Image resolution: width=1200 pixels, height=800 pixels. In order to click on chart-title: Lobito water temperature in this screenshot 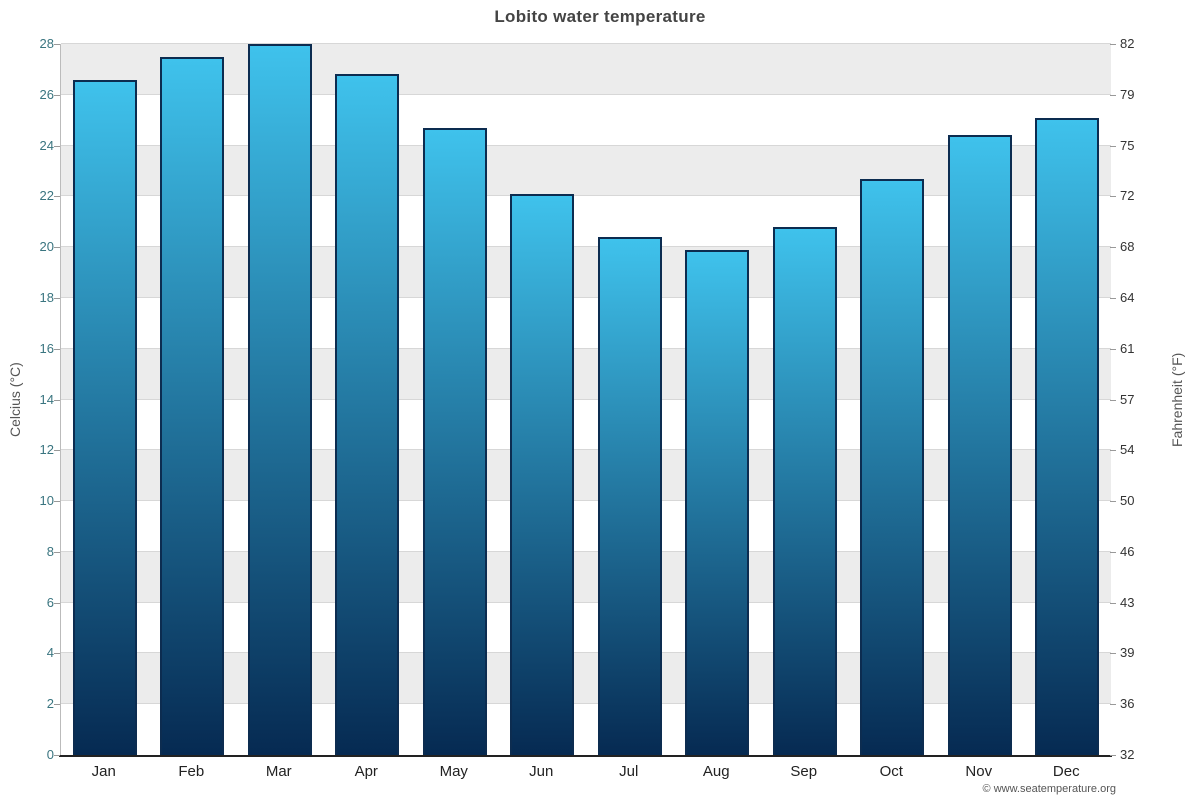, I will do `click(600, 16)`.